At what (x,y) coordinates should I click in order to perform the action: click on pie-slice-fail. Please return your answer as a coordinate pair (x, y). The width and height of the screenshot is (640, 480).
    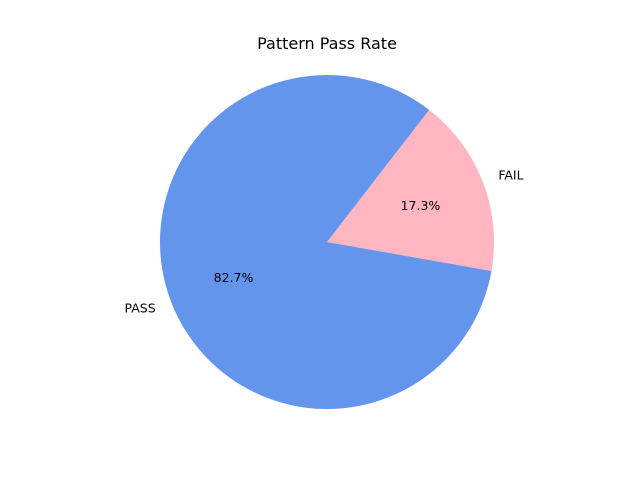
    Looking at the image, I should click on (410, 190).